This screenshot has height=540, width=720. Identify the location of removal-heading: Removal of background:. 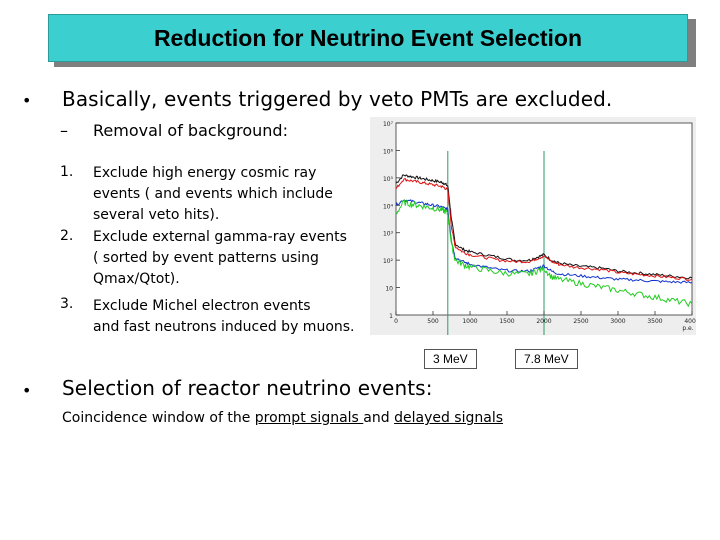
(190, 130).